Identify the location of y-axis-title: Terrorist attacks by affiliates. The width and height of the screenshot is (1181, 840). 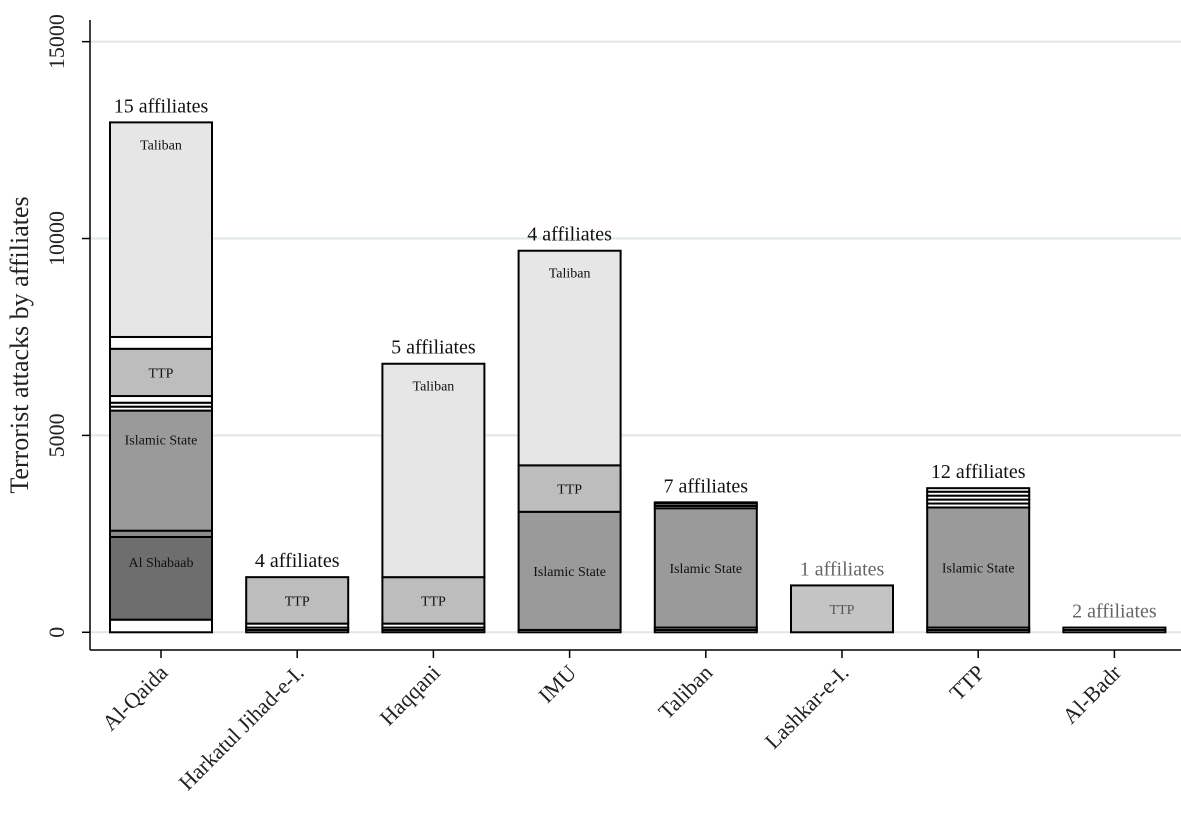
(19, 344).